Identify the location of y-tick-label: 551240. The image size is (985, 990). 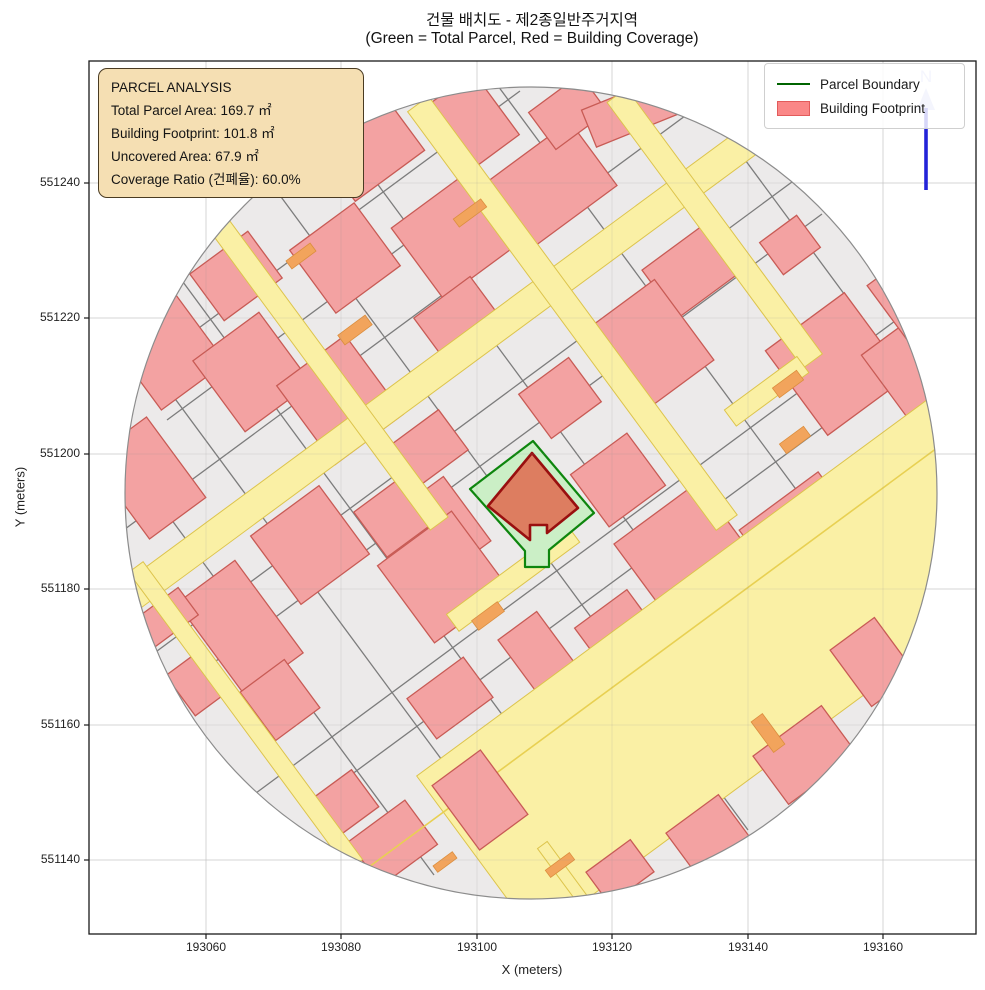
(59, 182).